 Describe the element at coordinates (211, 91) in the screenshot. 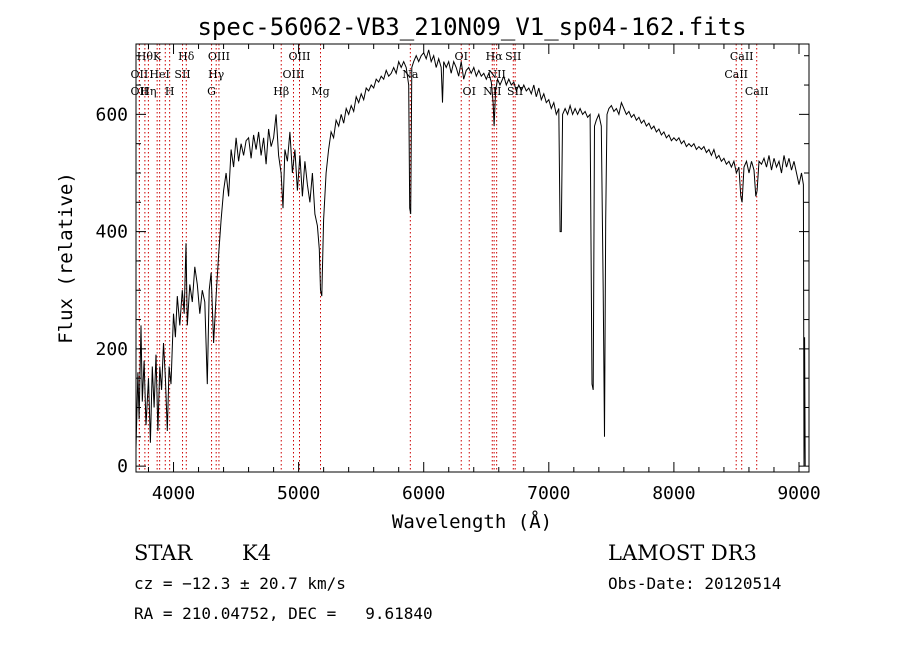

I see `line-marker-label: G` at that location.